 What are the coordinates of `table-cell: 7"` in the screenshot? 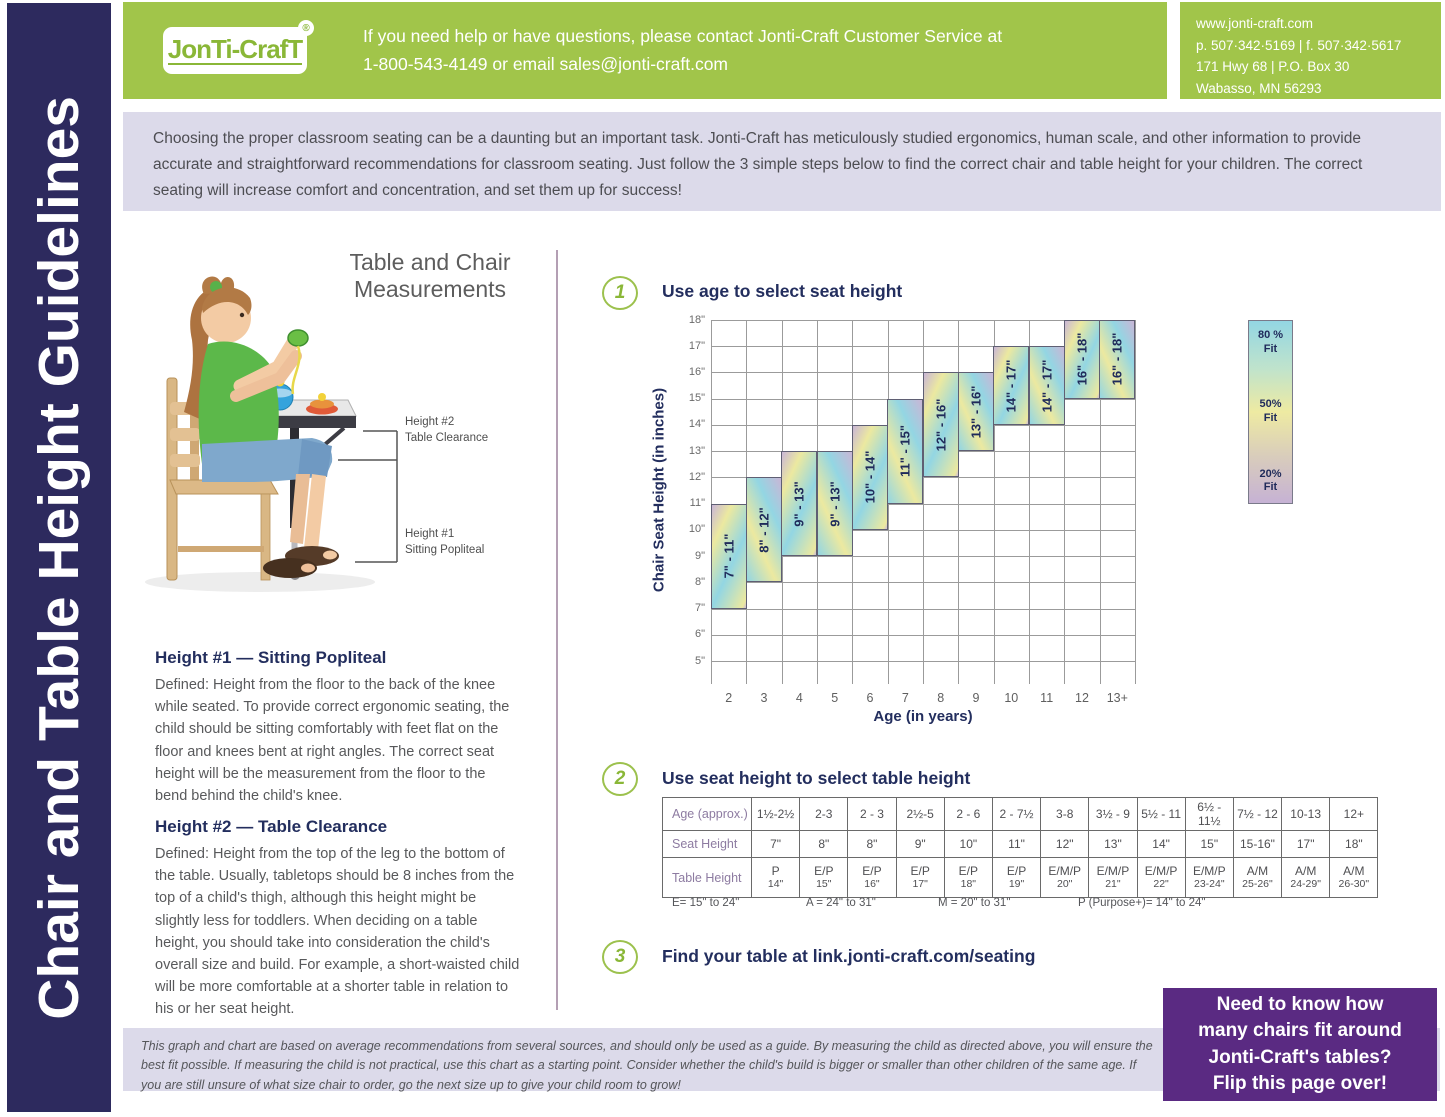 It's located at (775, 844).